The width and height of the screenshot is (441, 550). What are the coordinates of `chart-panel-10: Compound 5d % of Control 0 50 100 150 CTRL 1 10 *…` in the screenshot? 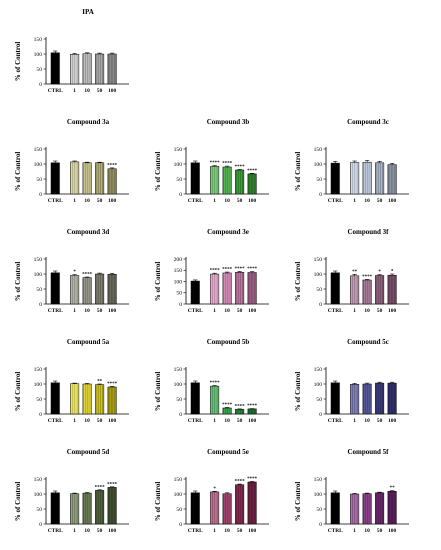 It's located at (71, 491).